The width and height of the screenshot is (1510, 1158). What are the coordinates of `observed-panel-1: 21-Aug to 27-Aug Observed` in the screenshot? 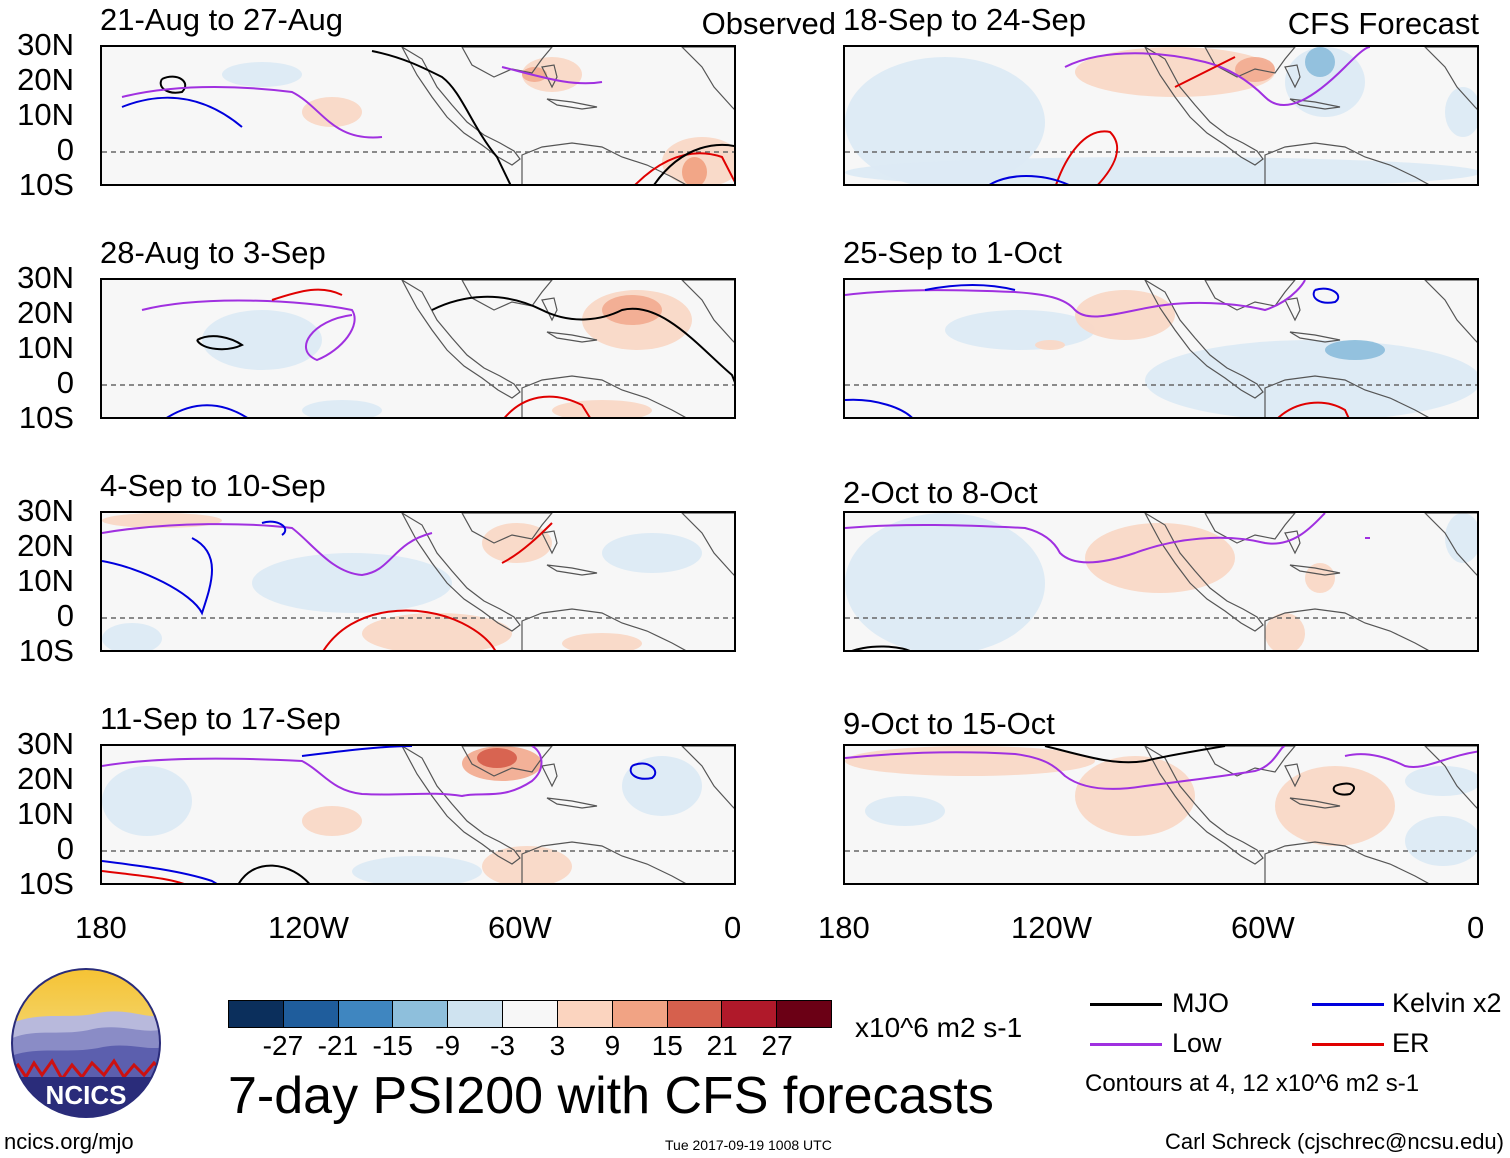 It's located at (468, 97).